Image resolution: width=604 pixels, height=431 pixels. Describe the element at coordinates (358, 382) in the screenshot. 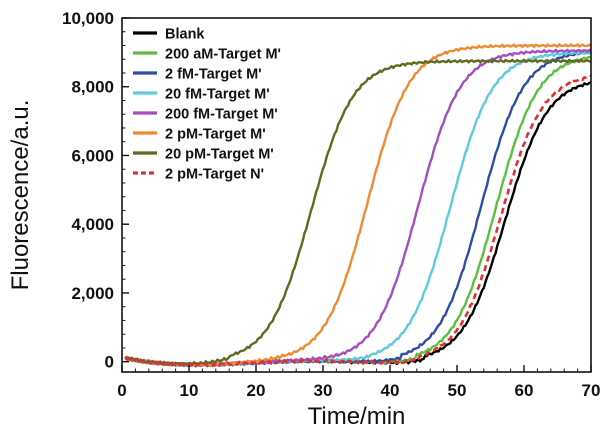

I see `x-axis-ticks: 0 10 20 30 40 50 60 70` at that location.